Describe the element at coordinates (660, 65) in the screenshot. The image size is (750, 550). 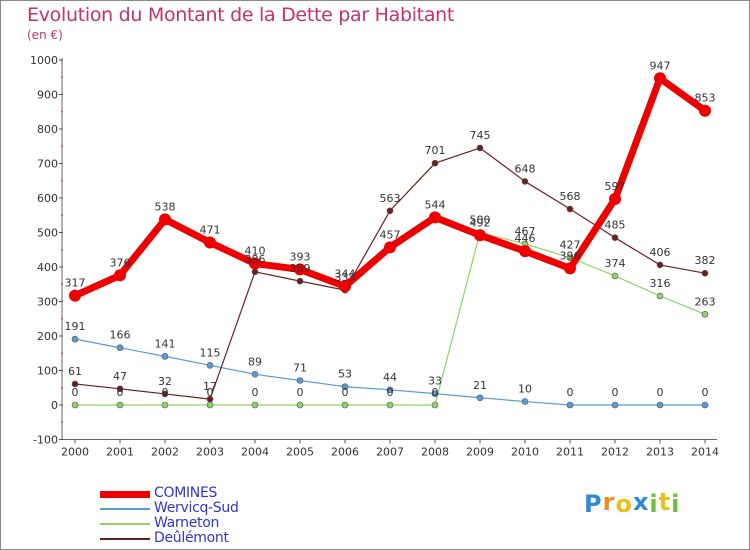
I see `data-label: 947` at that location.